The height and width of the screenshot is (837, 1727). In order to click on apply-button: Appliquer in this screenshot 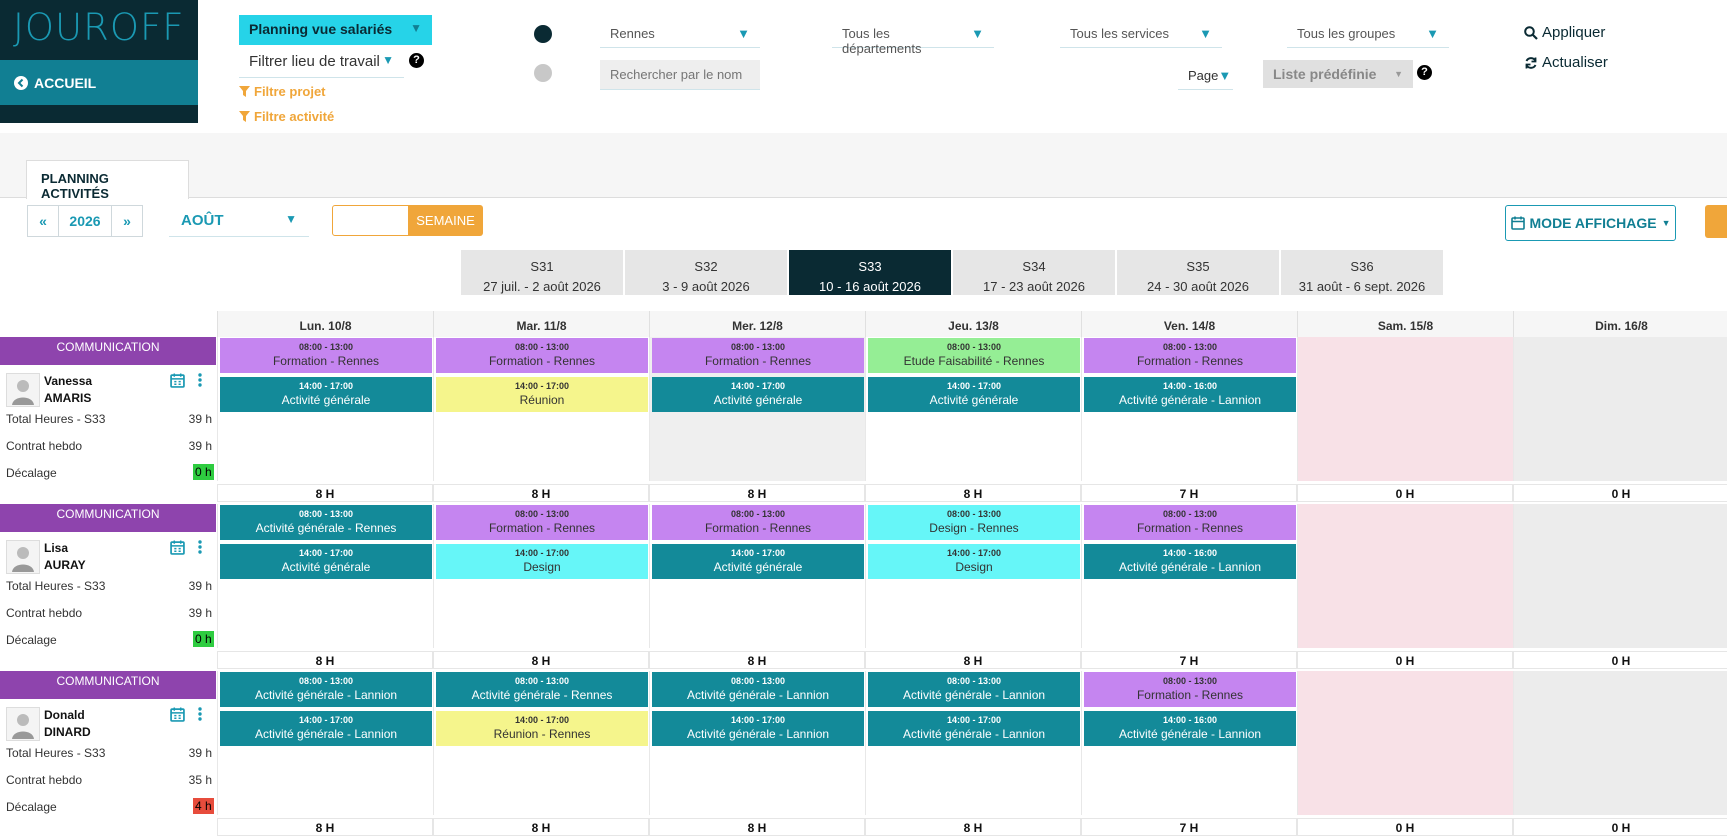, I will do `click(1564, 32)`.